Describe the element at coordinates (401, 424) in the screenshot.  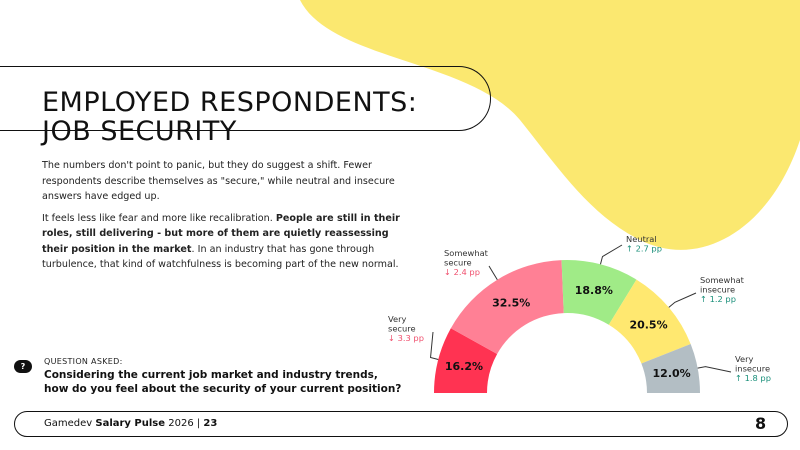
I see `footer-bar` at that location.